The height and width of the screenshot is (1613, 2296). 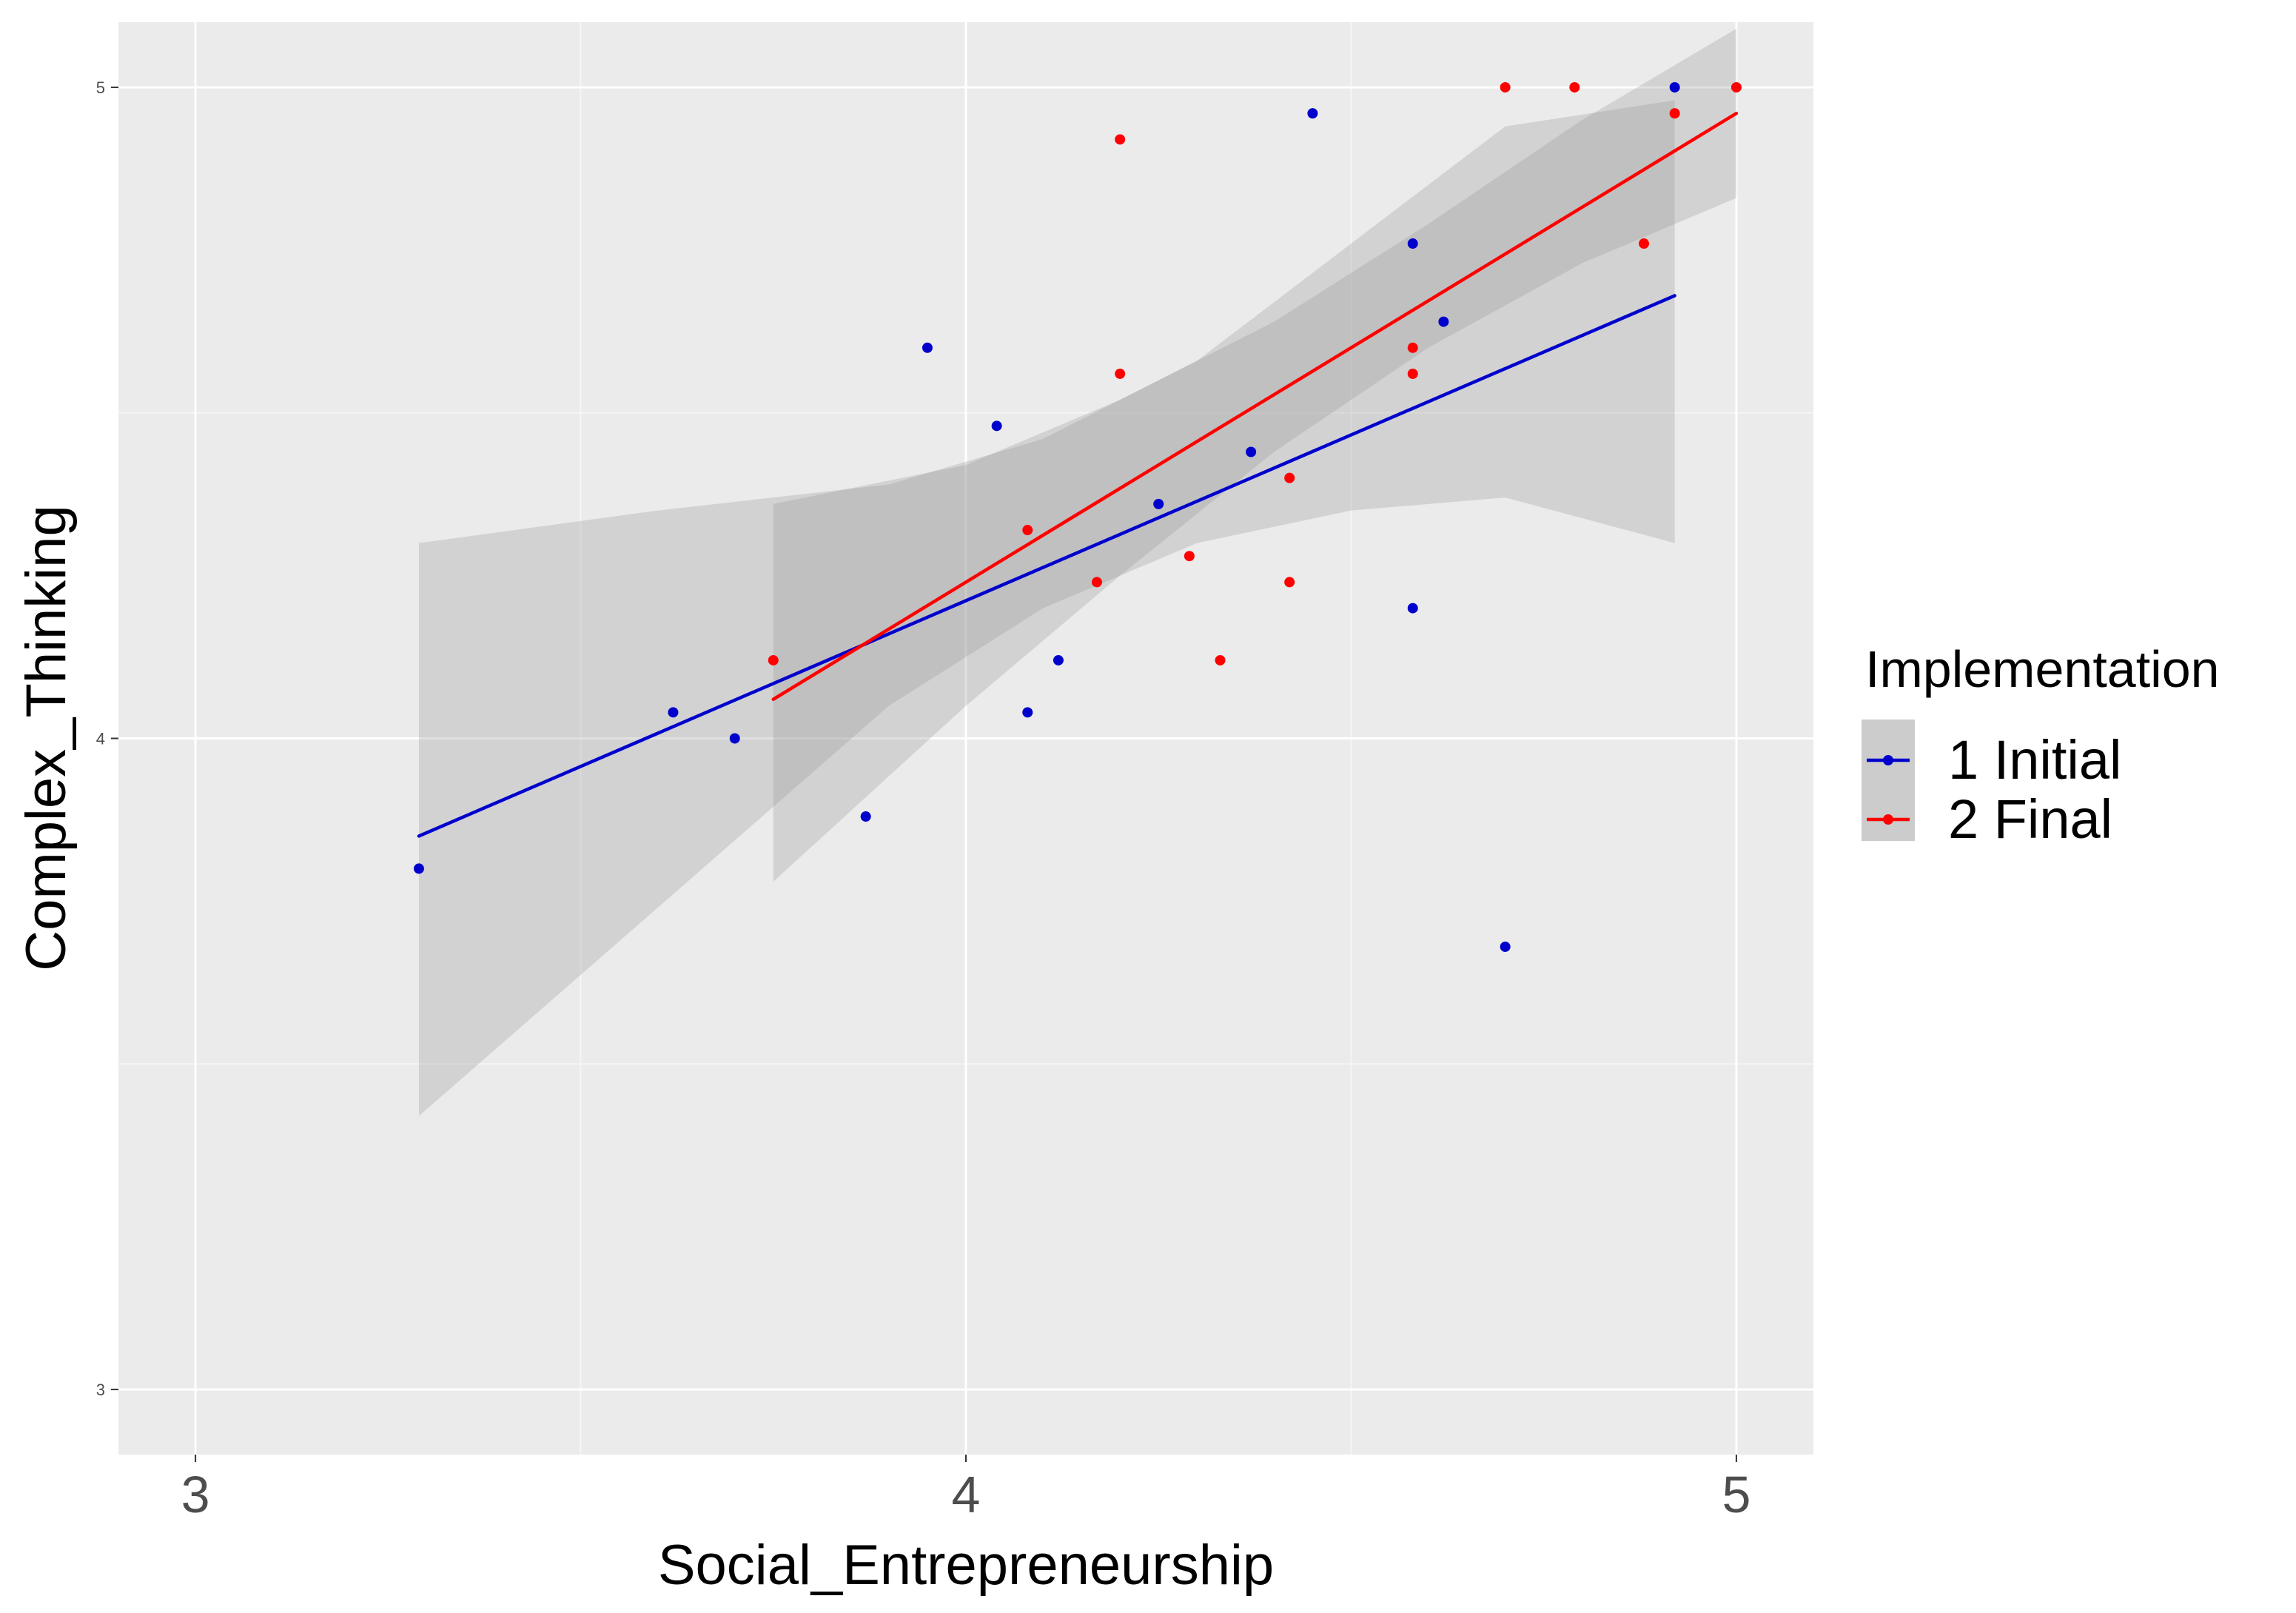 What do you see at coordinates (966, 1565) in the screenshot?
I see `x-axis-title: Social_Entrepreneurship` at bounding box center [966, 1565].